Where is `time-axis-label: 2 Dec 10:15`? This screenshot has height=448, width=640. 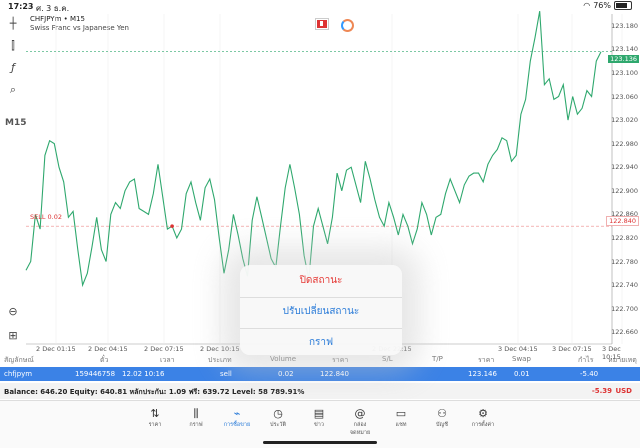 time-axis-label: 2 Dec 10:15 is located at coordinates (220, 349).